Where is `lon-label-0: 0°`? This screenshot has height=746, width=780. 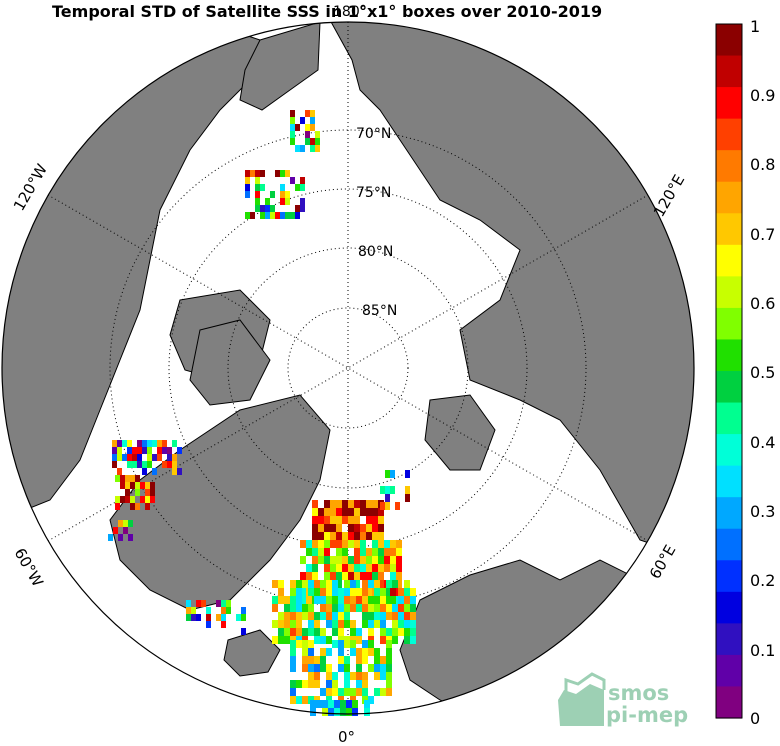
lon-label-0: 0° is located at coordinates (346, 737).